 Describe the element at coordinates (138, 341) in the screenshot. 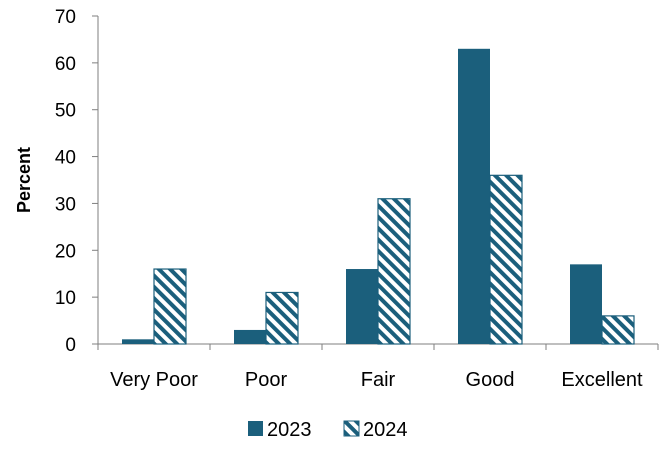

I see `bar-2023-very-poor` at that location.